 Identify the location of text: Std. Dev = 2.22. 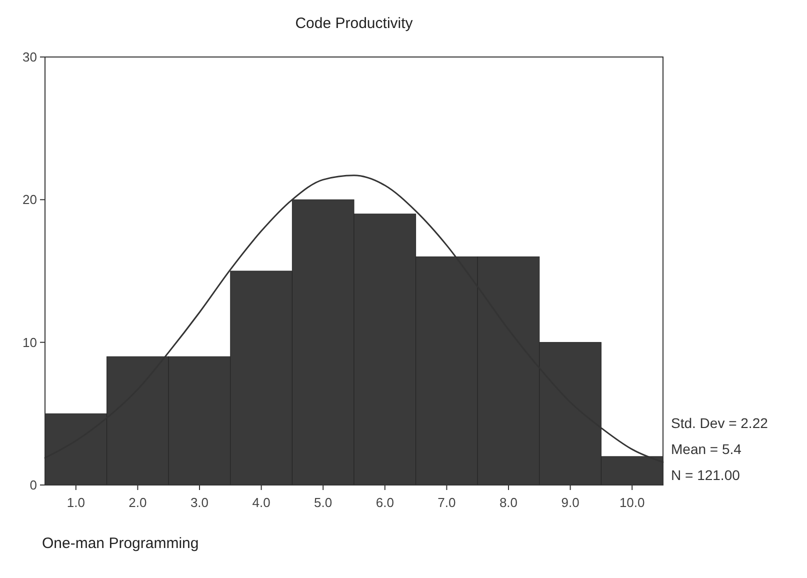
(719, 423).